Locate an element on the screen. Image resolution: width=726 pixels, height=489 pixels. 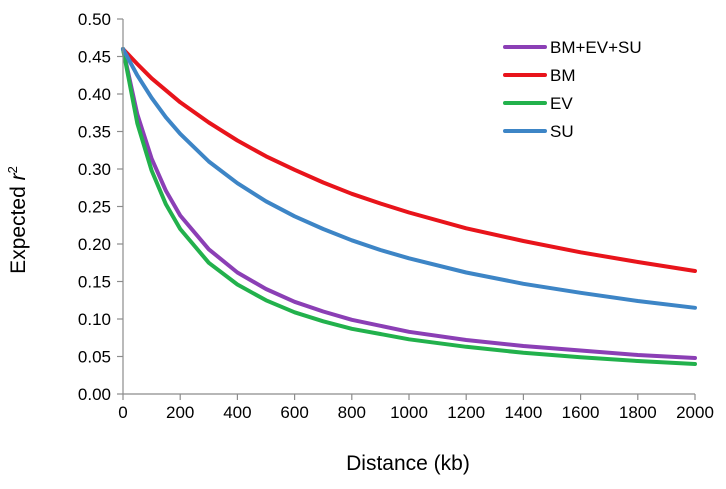
x-tick-label: 800 is located at coordinates (352, 412).